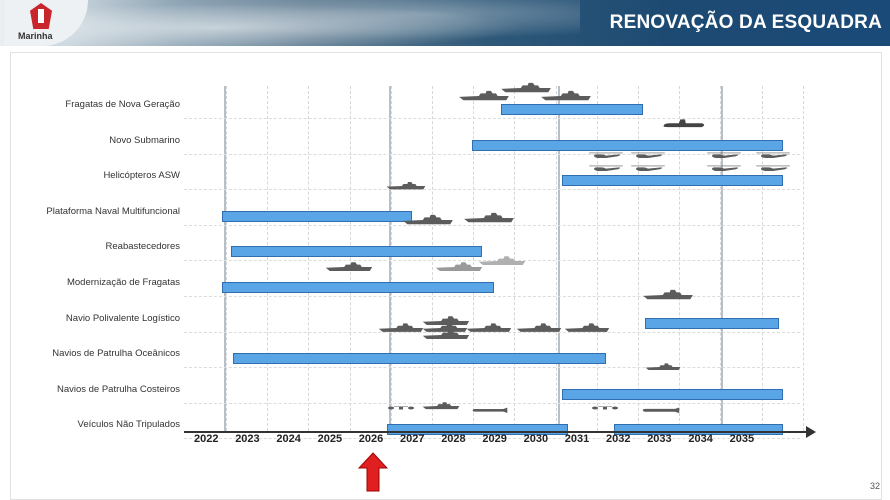  I want to click on year-tick-label: 2025, so click(330, 439).